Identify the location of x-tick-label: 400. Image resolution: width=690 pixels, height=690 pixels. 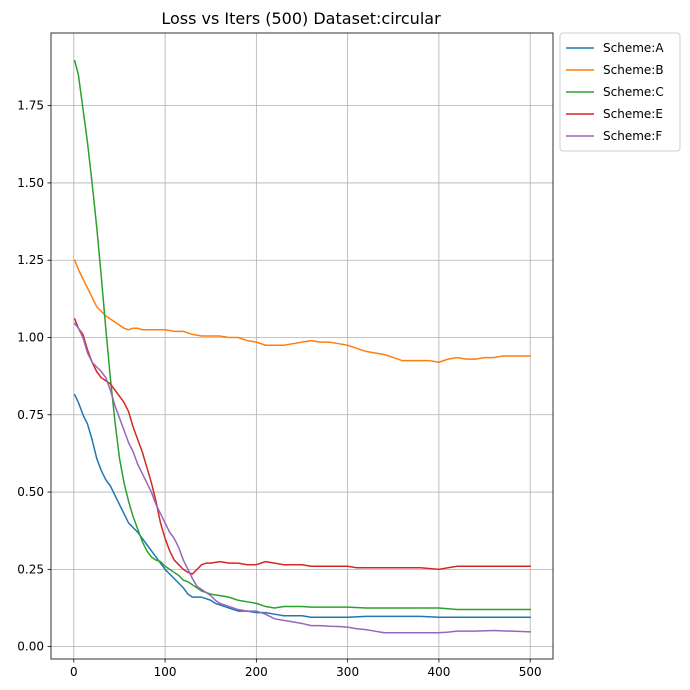
(438, 672).